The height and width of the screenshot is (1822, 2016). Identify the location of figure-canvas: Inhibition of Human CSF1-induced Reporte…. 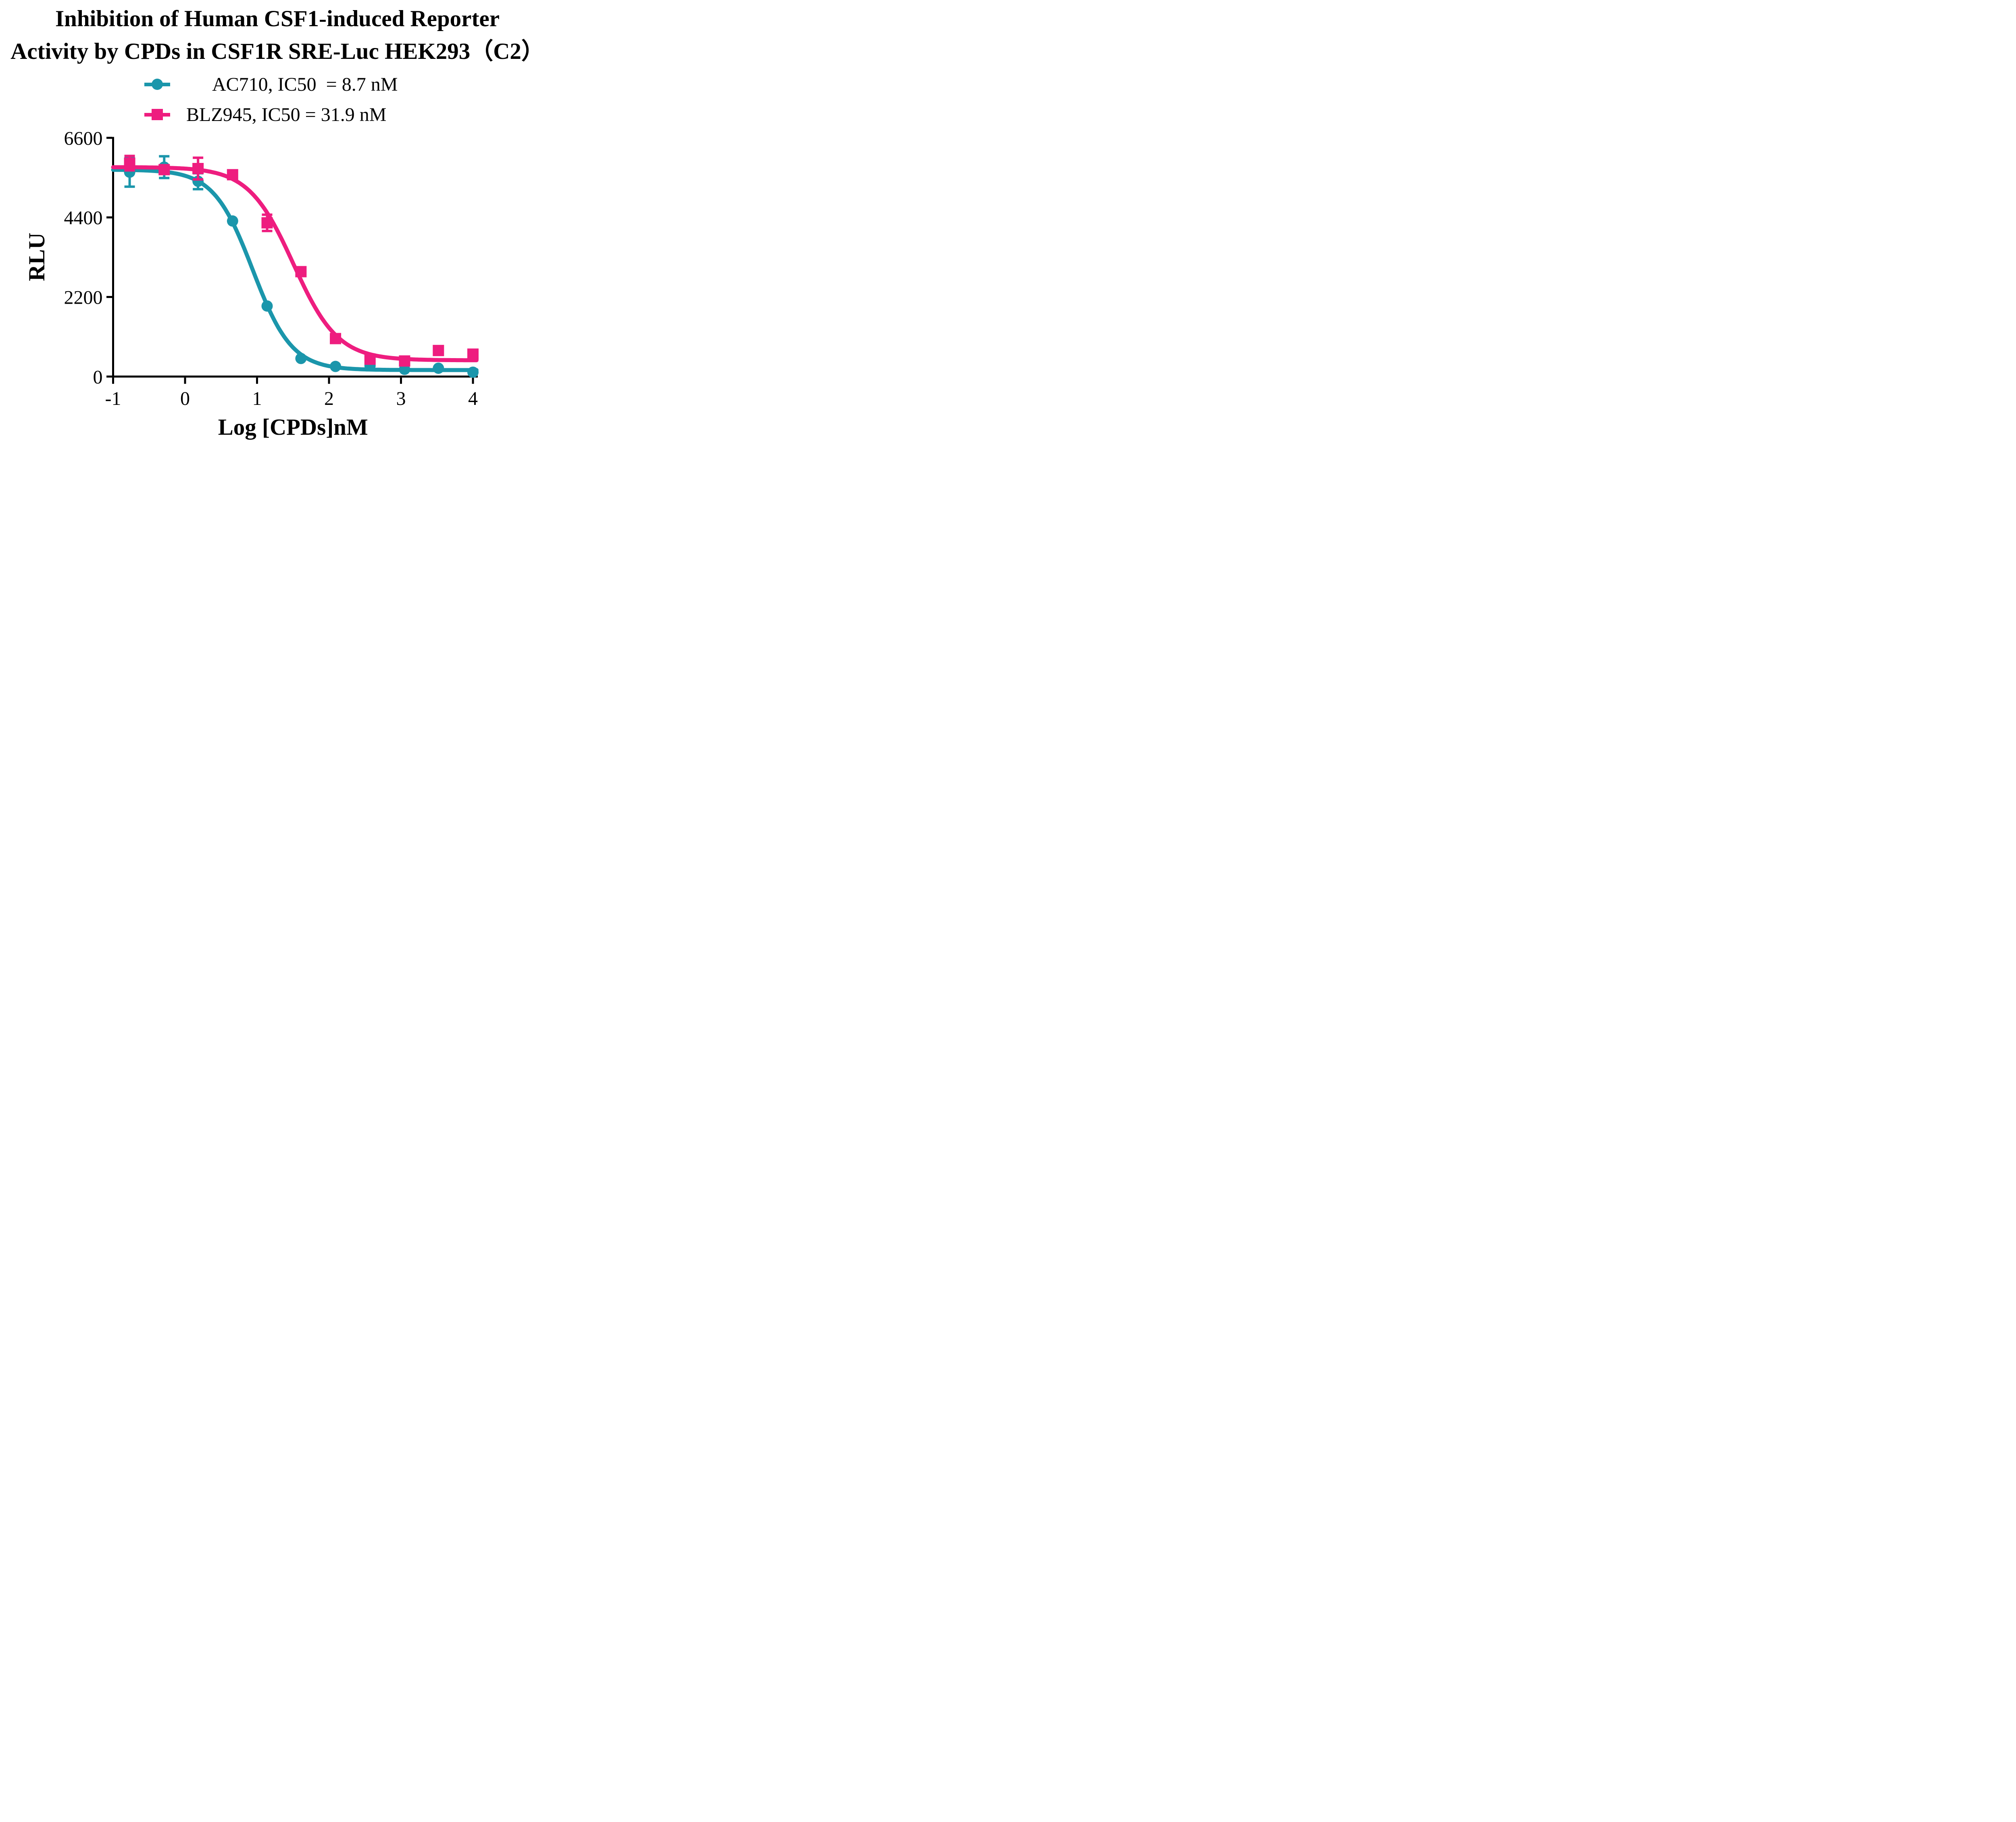
(277, 228).